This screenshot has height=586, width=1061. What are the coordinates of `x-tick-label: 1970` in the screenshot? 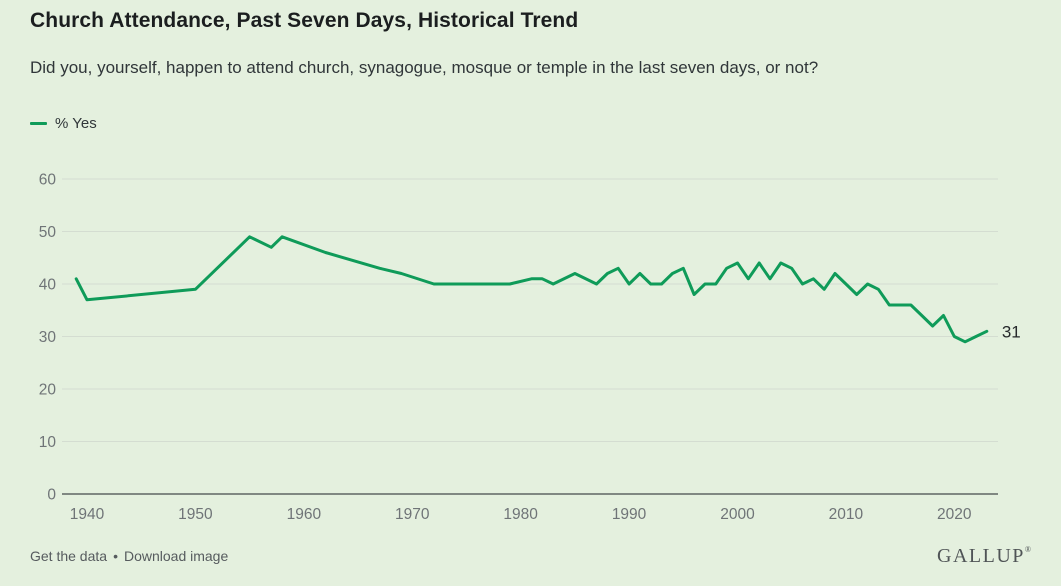 It's located at (412, 514).